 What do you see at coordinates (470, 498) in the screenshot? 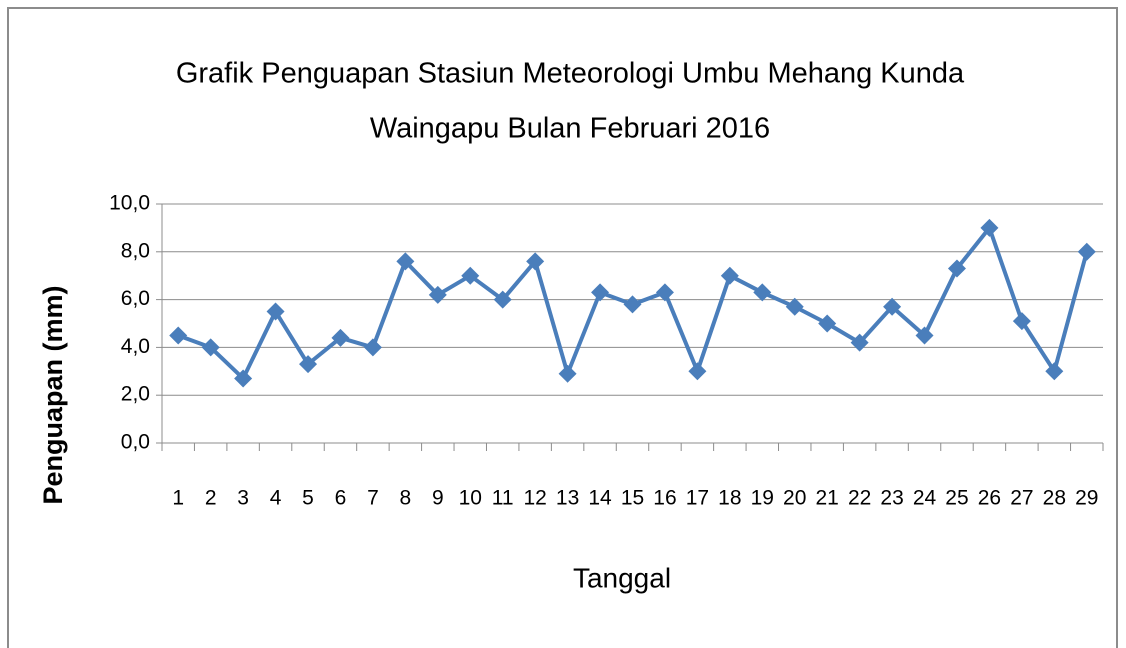
I see `x-tick-label: 10` at bounding box center [470, 498].